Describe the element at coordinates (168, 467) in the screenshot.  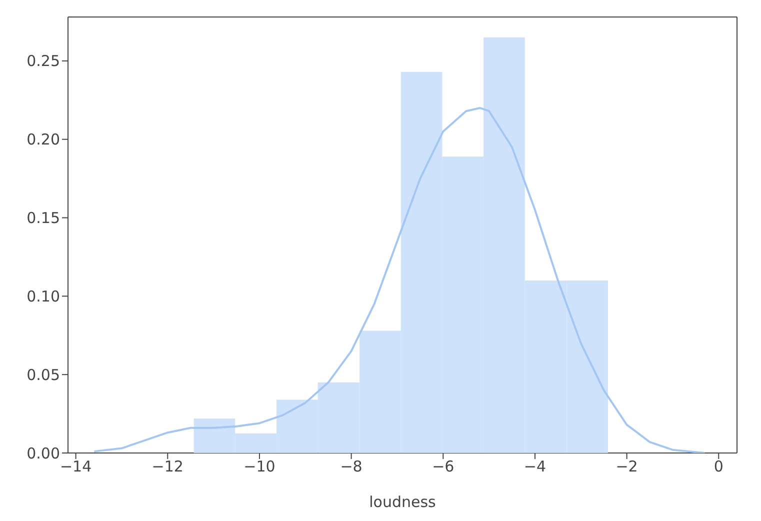
I see `x-tick-label: −12` at that location.